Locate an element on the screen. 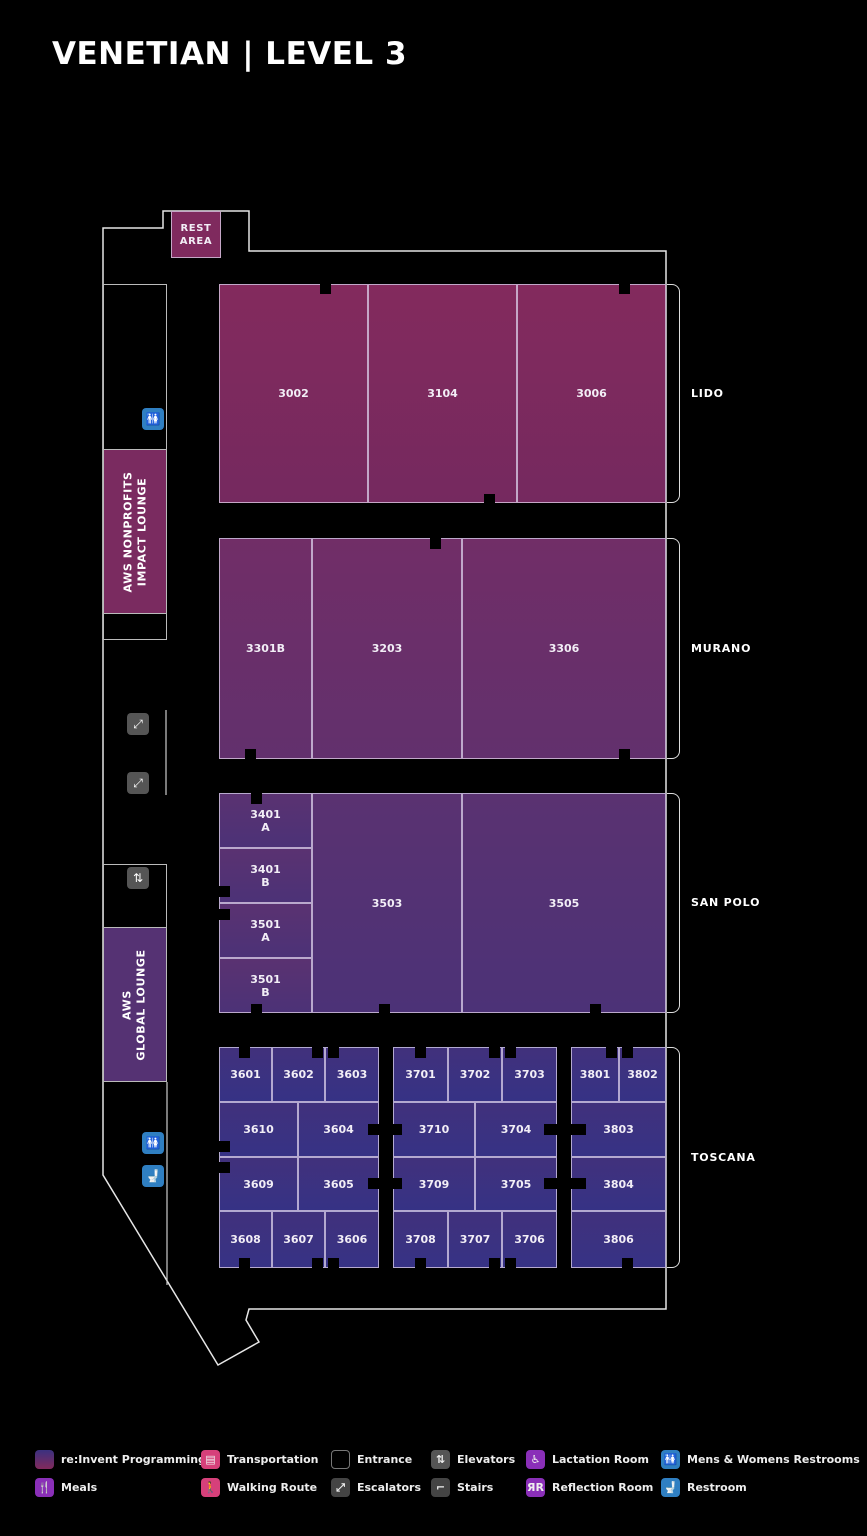 This screenshot has width=867, height=1536. utensils-icon: 🍴 is located at coordinates (44, 1487).